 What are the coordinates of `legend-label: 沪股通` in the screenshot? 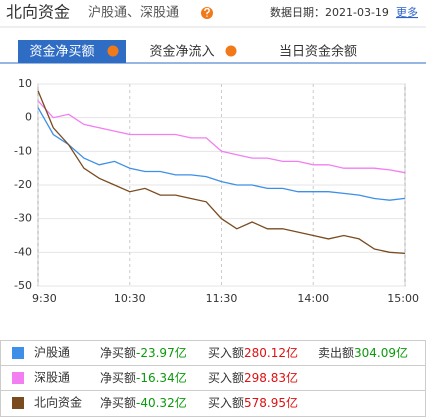 It's located at (52, 353).